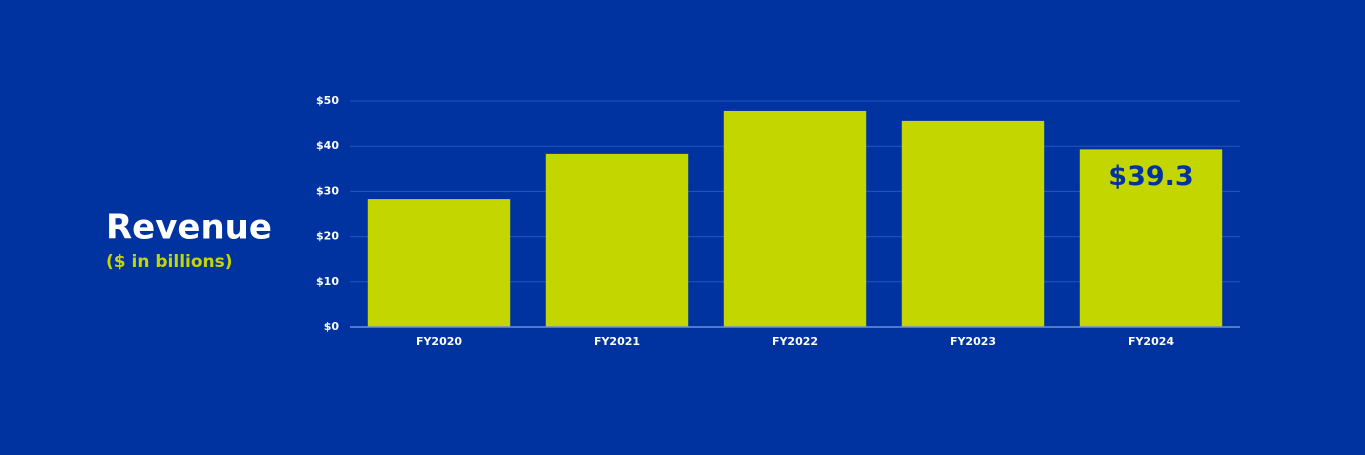  Describe the element at coordinates (327, 190) in the screenshot. I see `y-tick-label: $30` at that location.